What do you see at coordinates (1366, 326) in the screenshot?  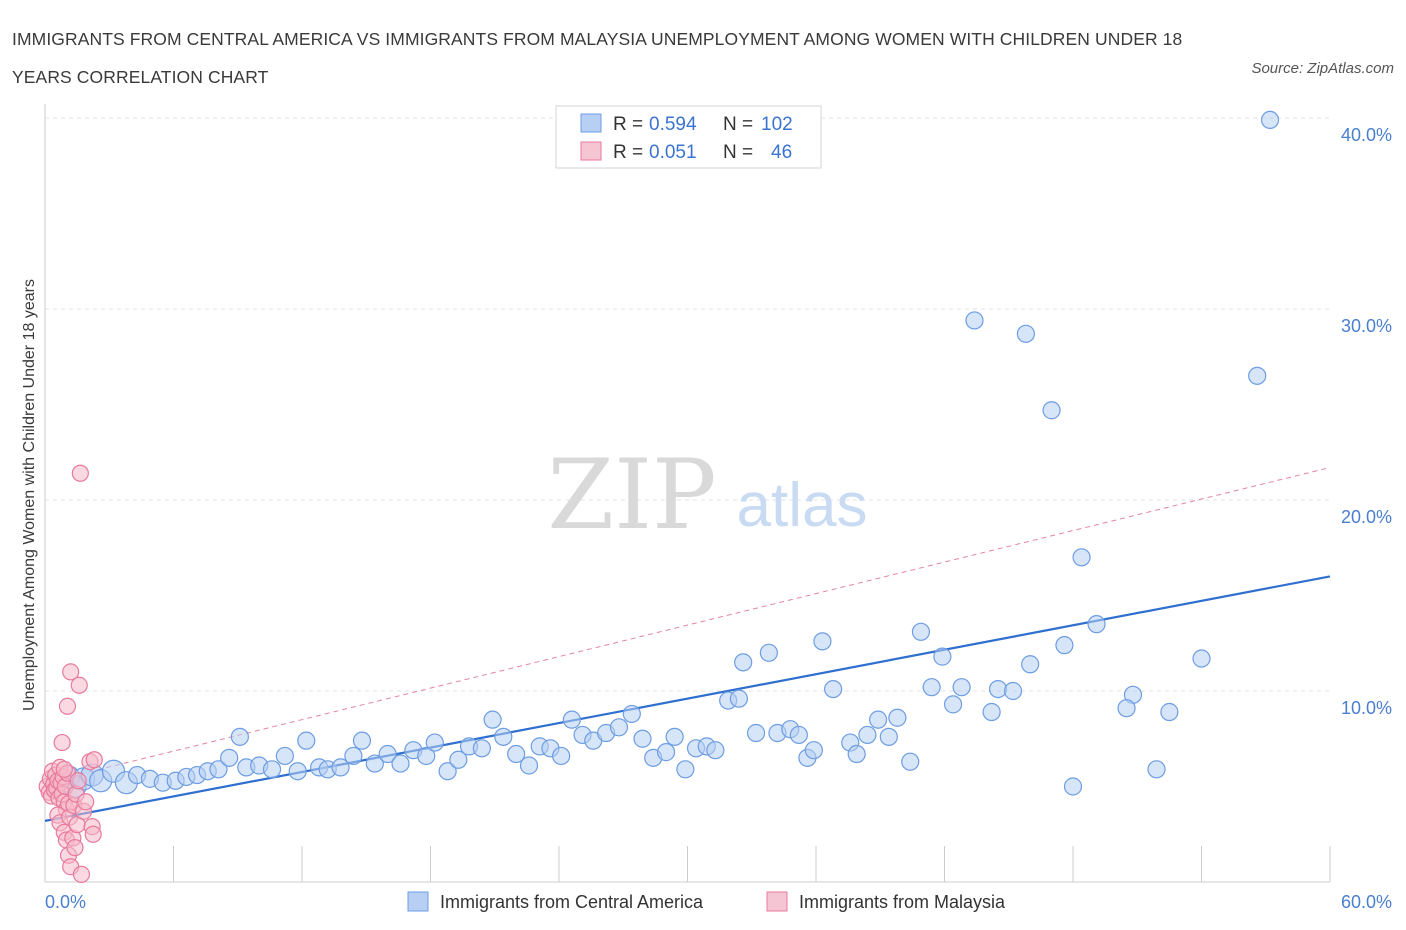 I see `y-tick-label: 30.0%` at bounding box center [1366, 326].